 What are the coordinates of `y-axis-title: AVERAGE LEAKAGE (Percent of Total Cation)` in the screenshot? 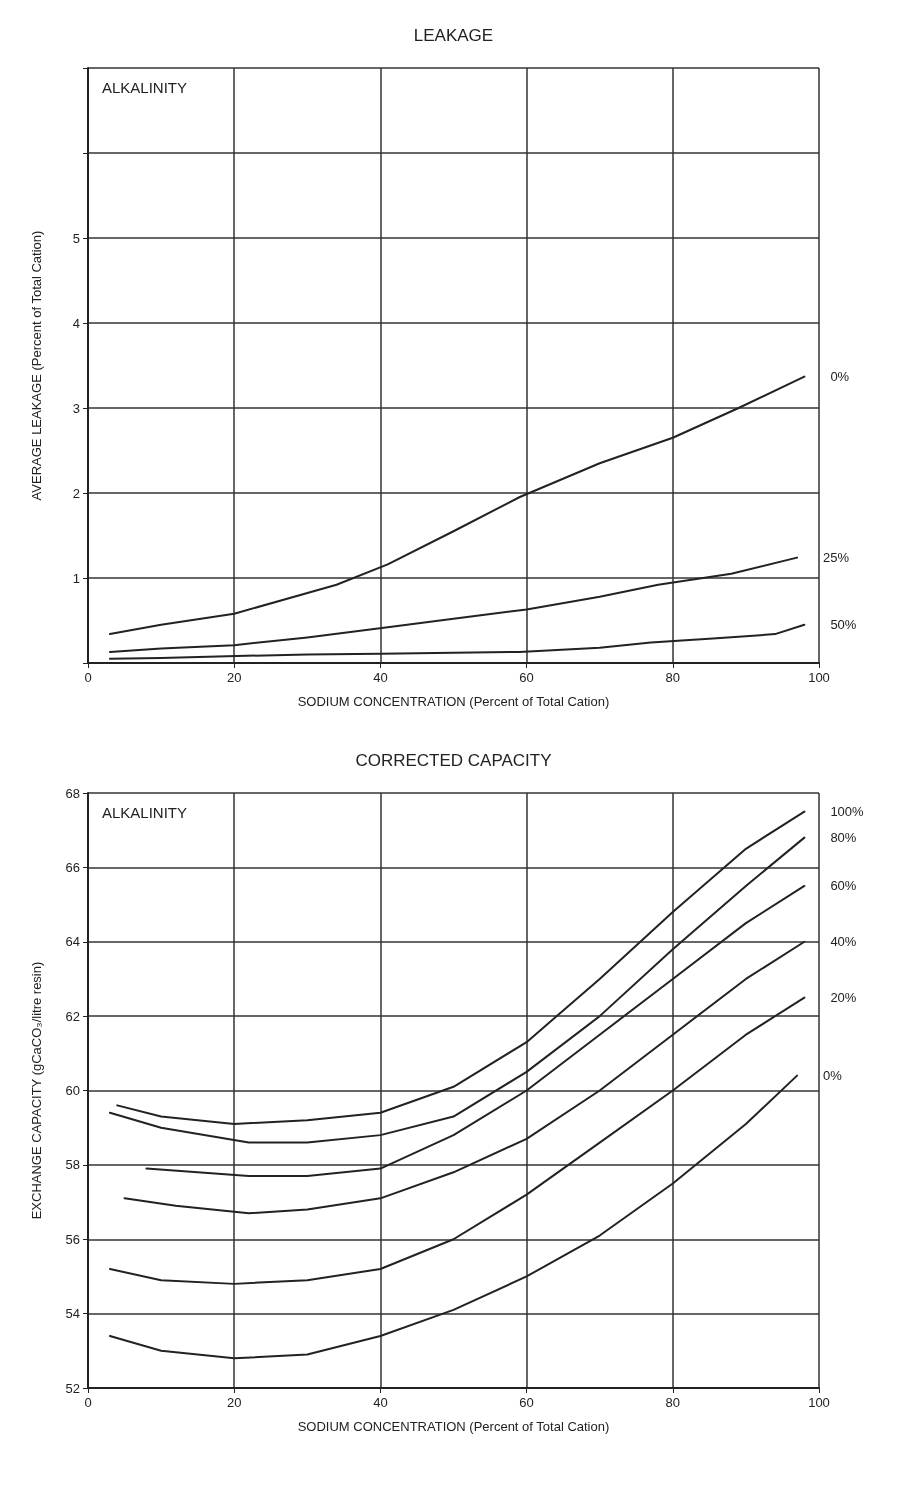 It's located at (36, 365).